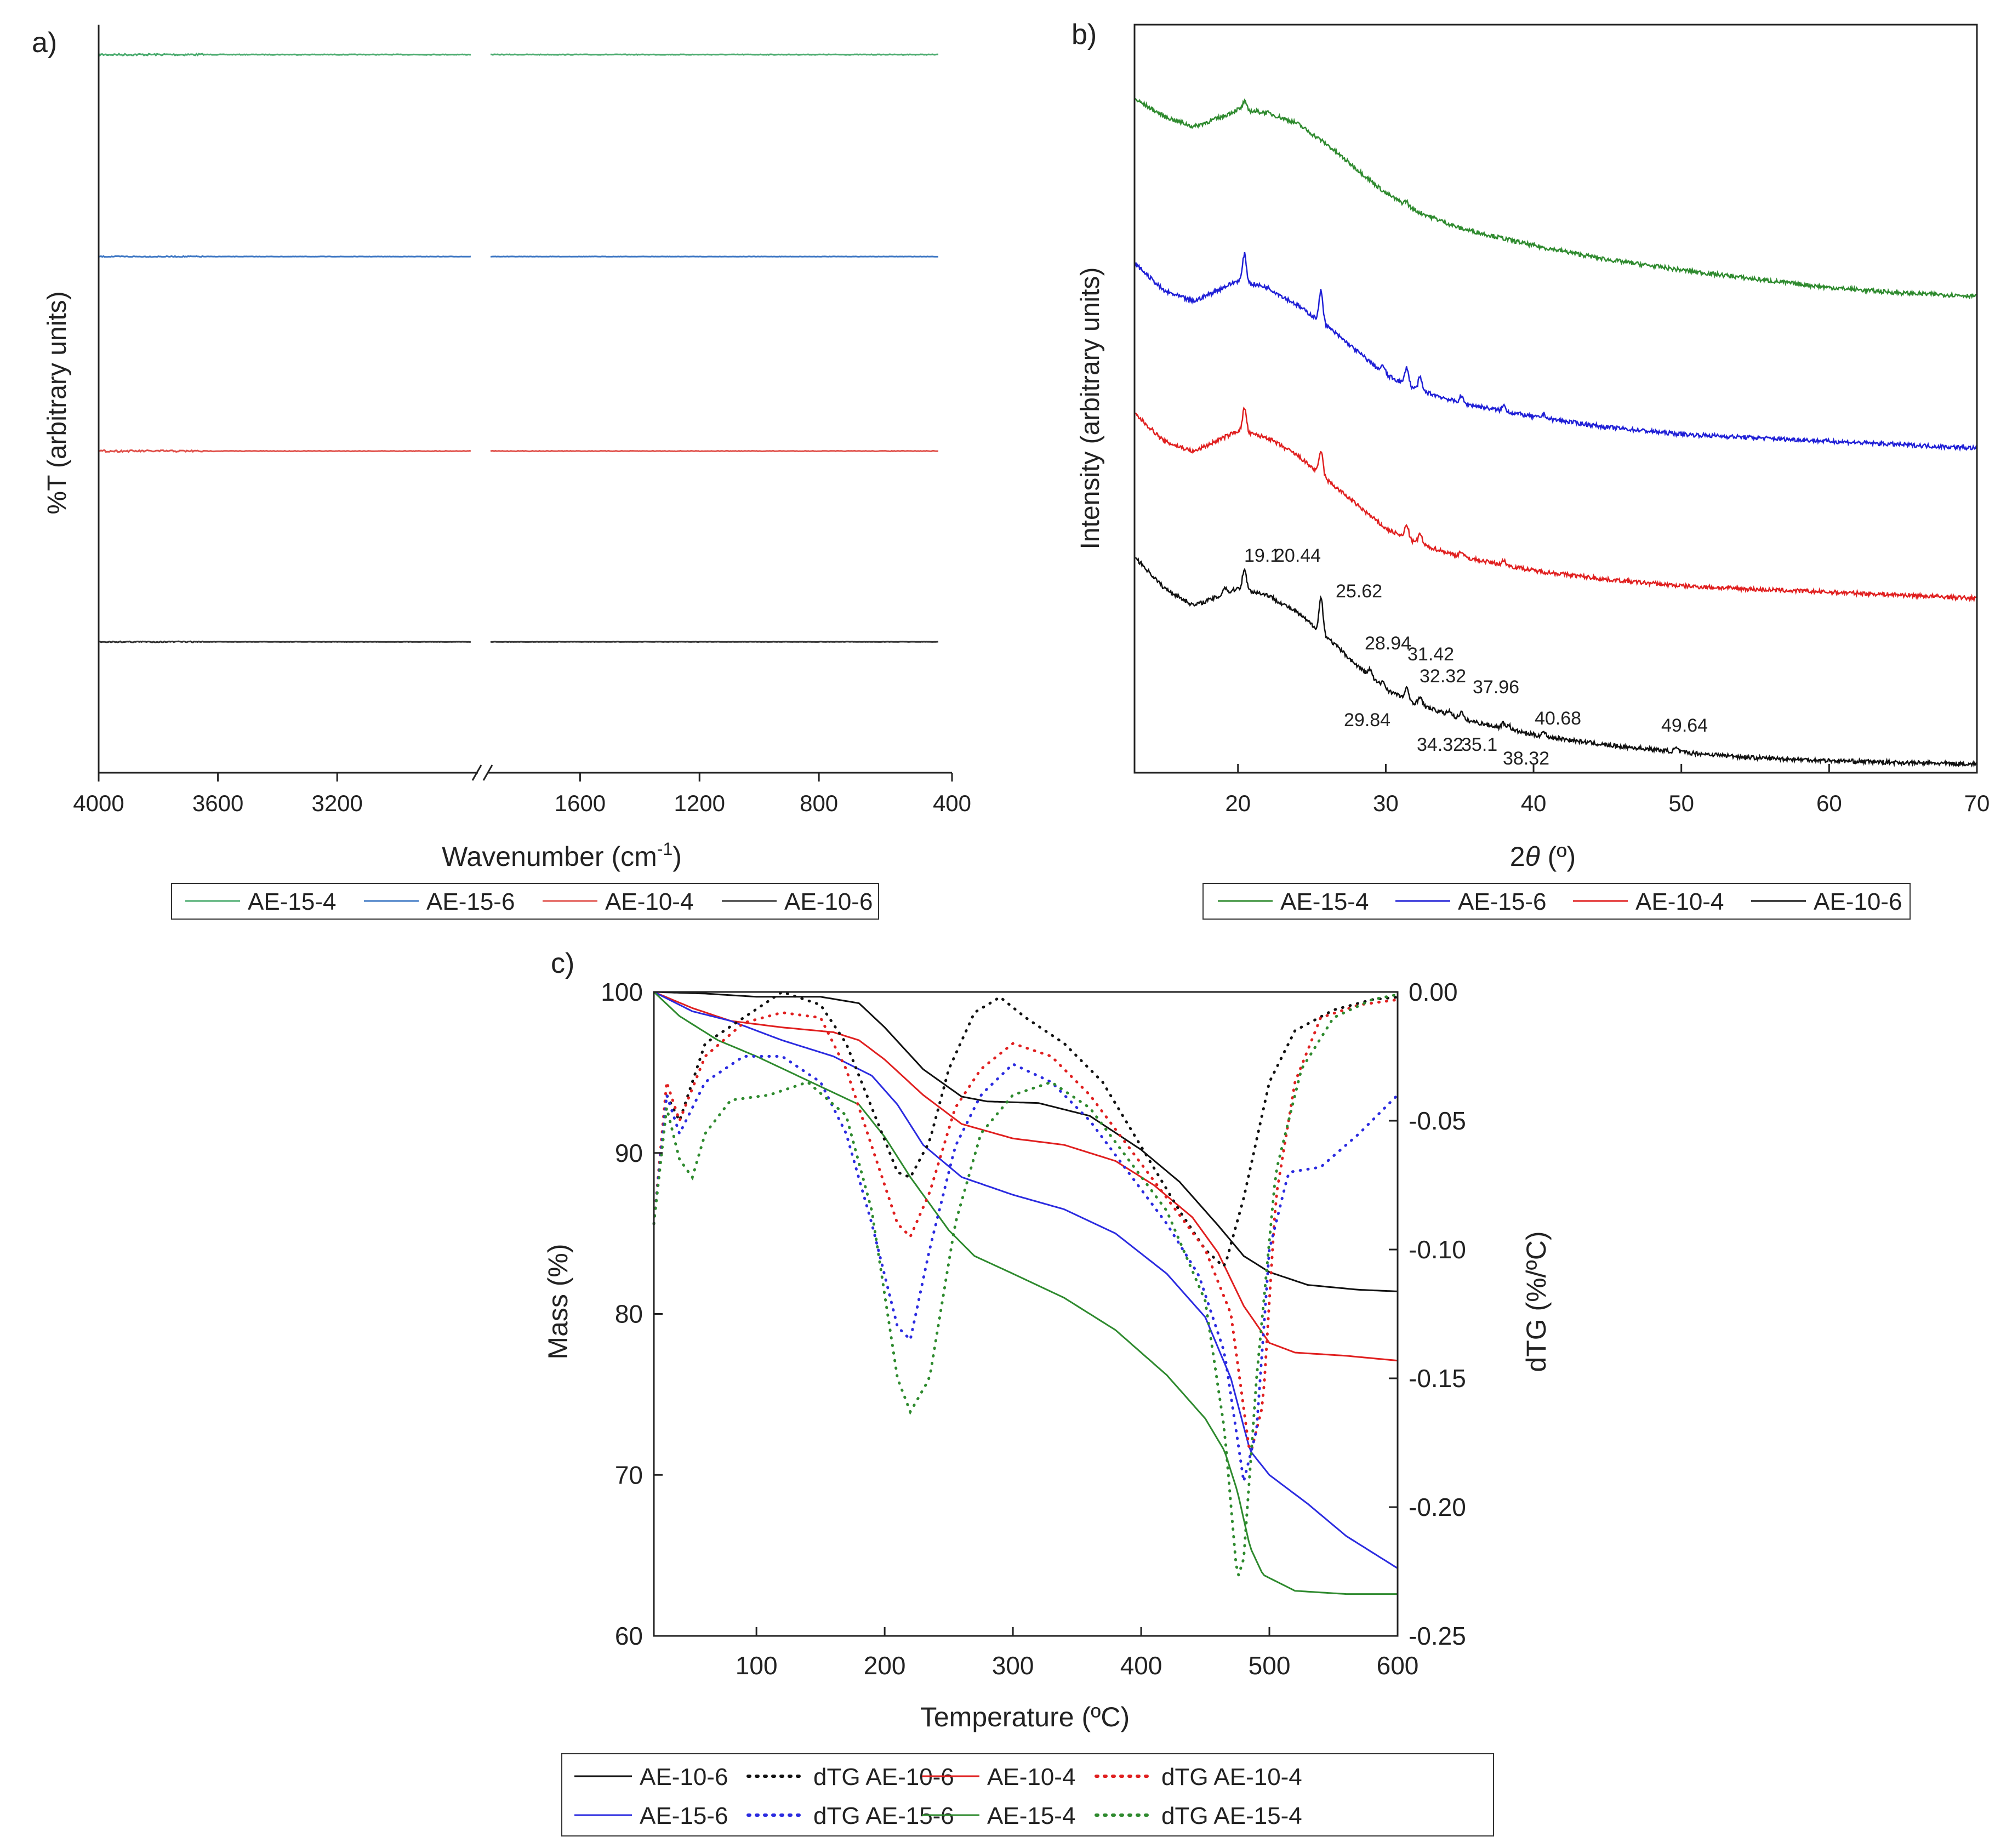 Image resolution: width=2012 pixels, height=1848 pixels. Describe the element at coordinates (558, 1301) in the screenshot. I see `panel-c-ylabel-left: Mass (%)` at that location.